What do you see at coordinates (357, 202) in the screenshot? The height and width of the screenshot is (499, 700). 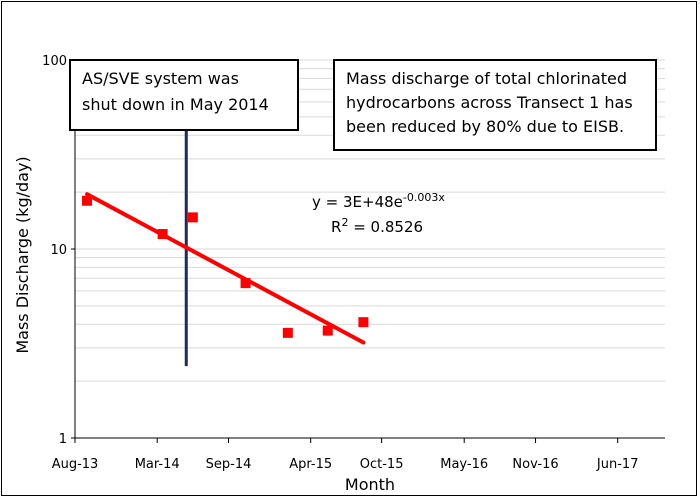 I see `trendline-equation-main: y = 3E+48e` at bounding box center [357, 202].